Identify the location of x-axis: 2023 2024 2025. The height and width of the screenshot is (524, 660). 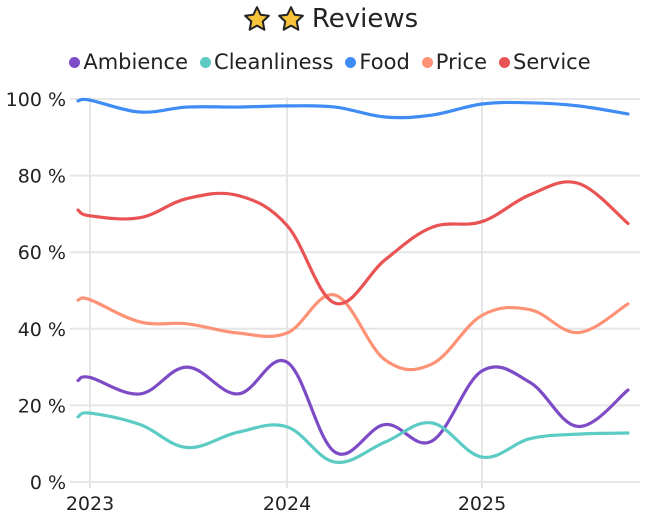
(286, 504).